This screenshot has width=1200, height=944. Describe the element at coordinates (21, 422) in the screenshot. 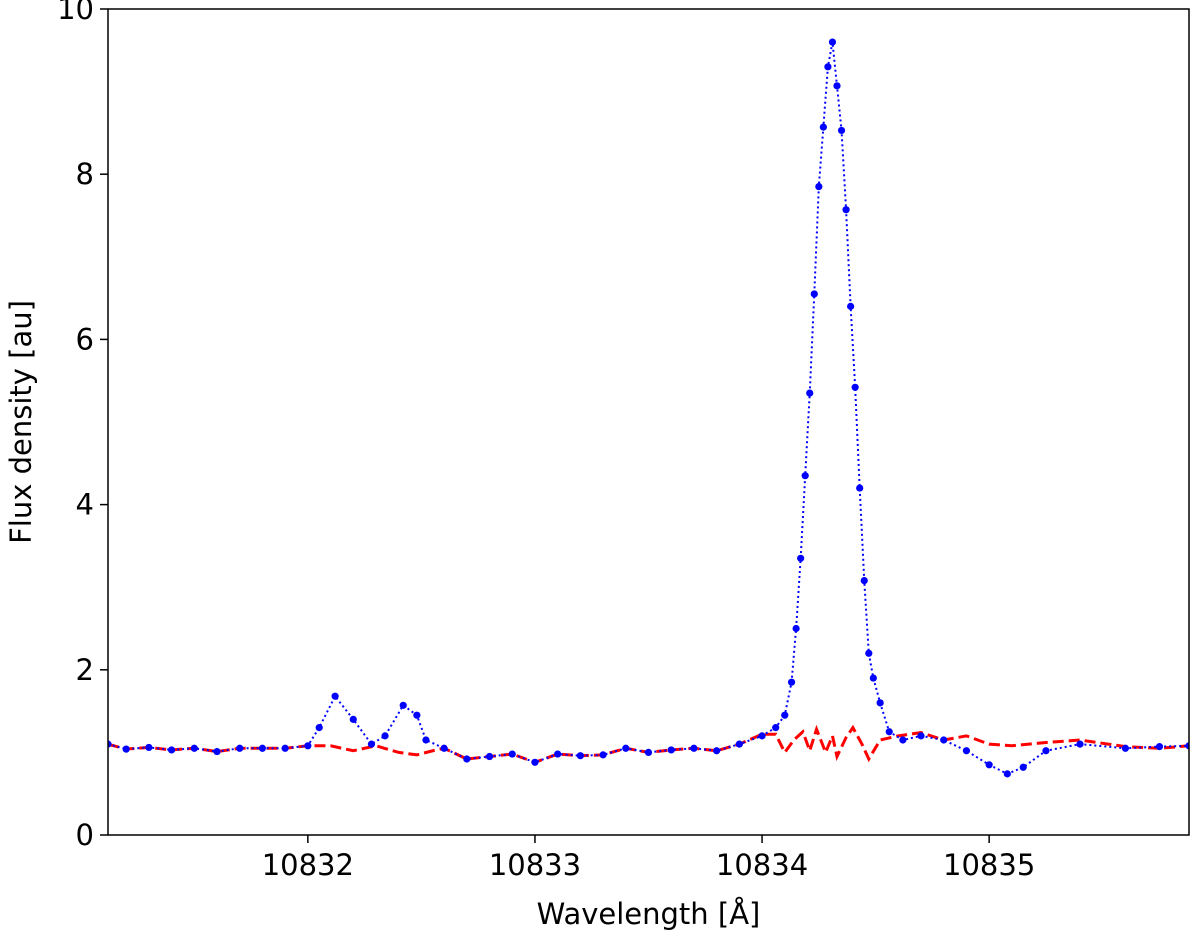

I see `y-axis-label: Flux density [au]` at that location.